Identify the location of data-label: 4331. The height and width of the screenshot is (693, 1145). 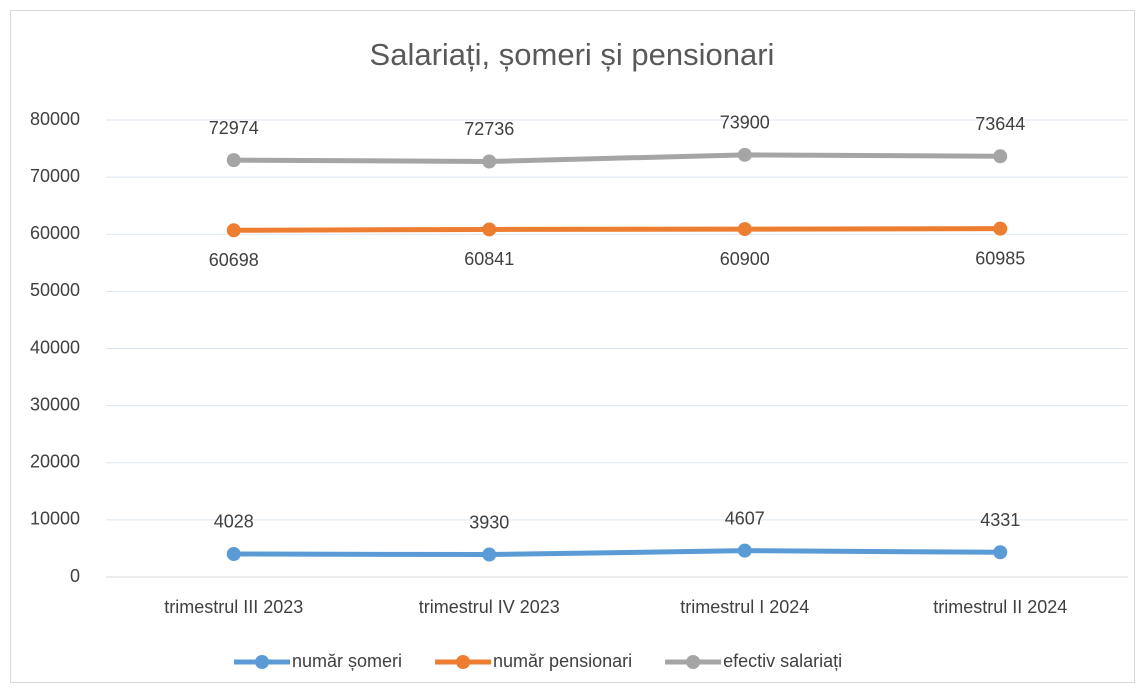
(1000, 520).